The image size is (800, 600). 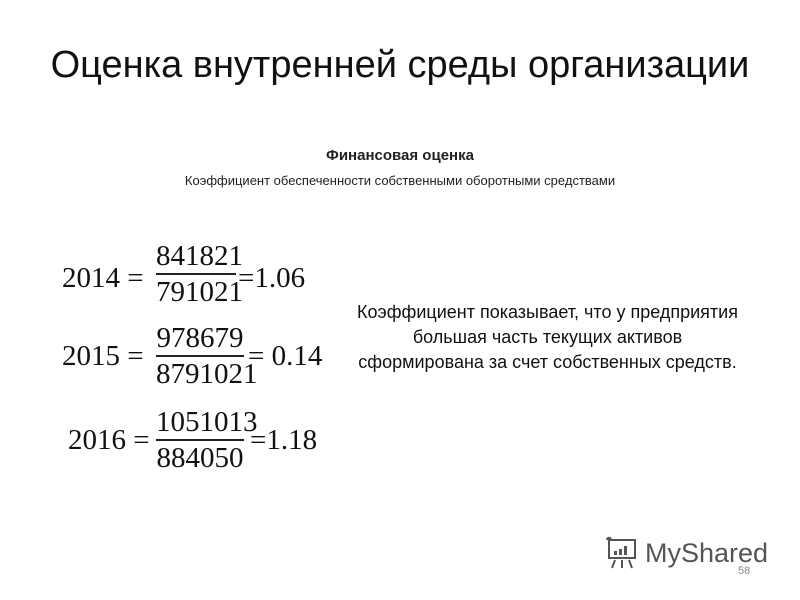 I want to click on presentation-board-icon, so click(x=621, y=552).